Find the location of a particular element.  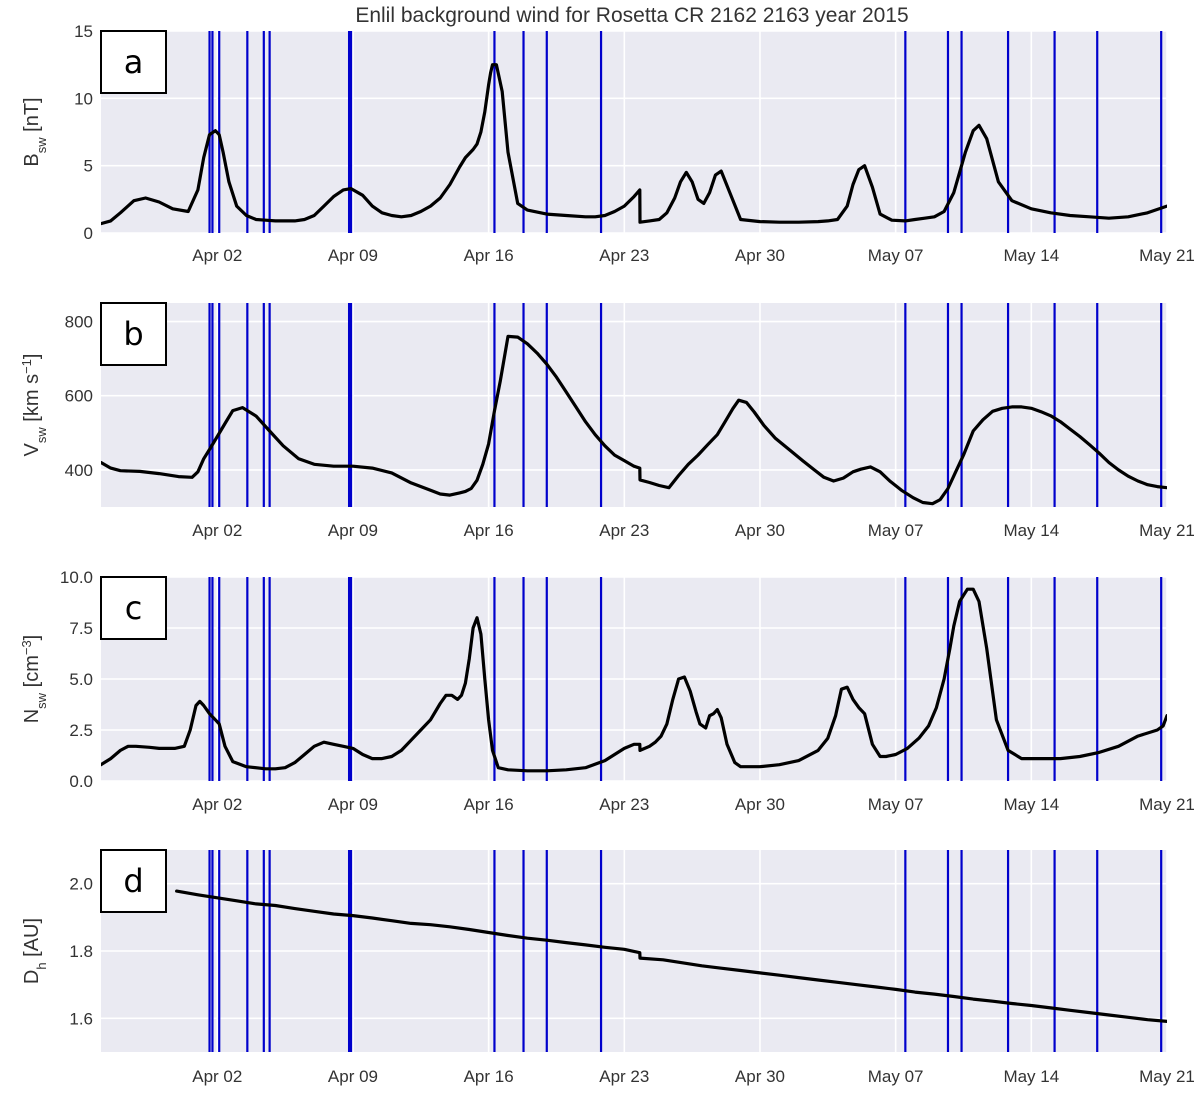

y-axis-label-main: B is located at coordinates (32, 159).